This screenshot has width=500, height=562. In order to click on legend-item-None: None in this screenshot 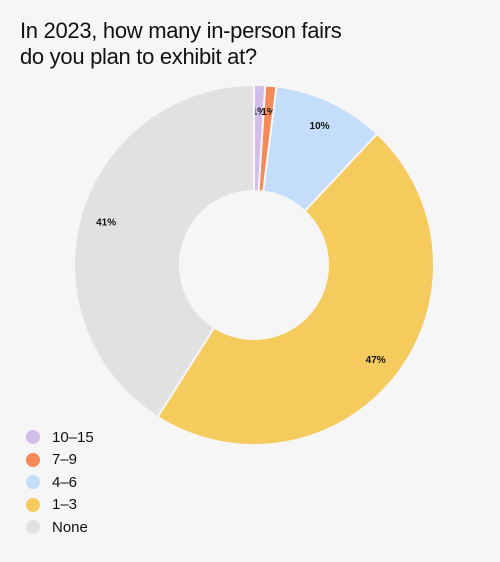, I will do `click(60, 527)`.